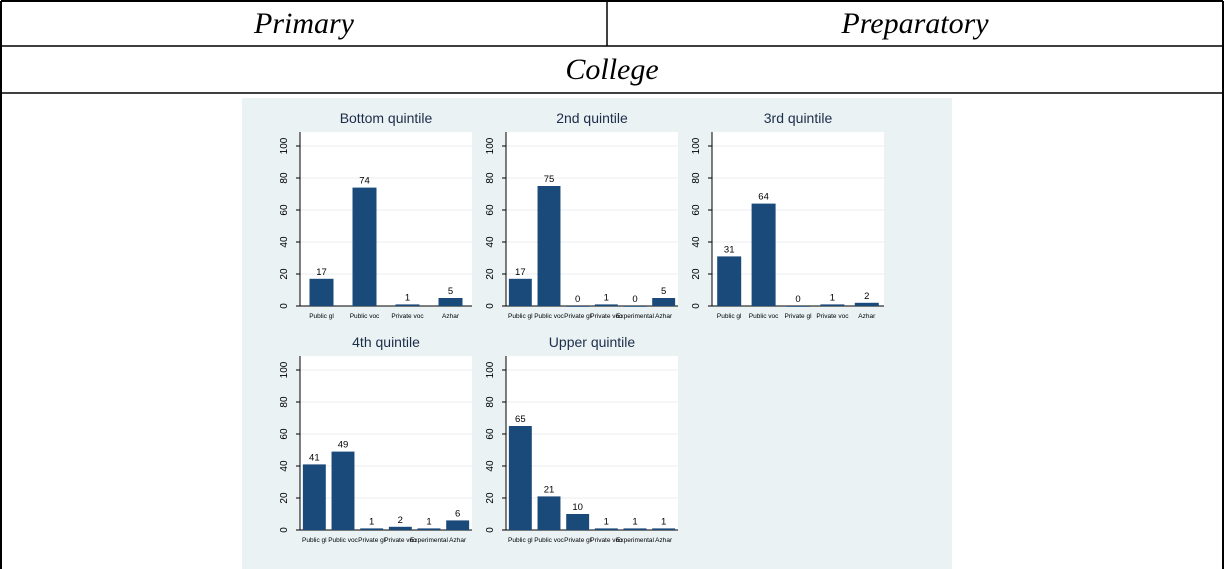 Image resolution: width=1224 pixels, height=569 pixels. What do you see at coordinates (763, 197) in the screenshot?
I see `bar-value-label: 64` at bounding box center [763, 197].